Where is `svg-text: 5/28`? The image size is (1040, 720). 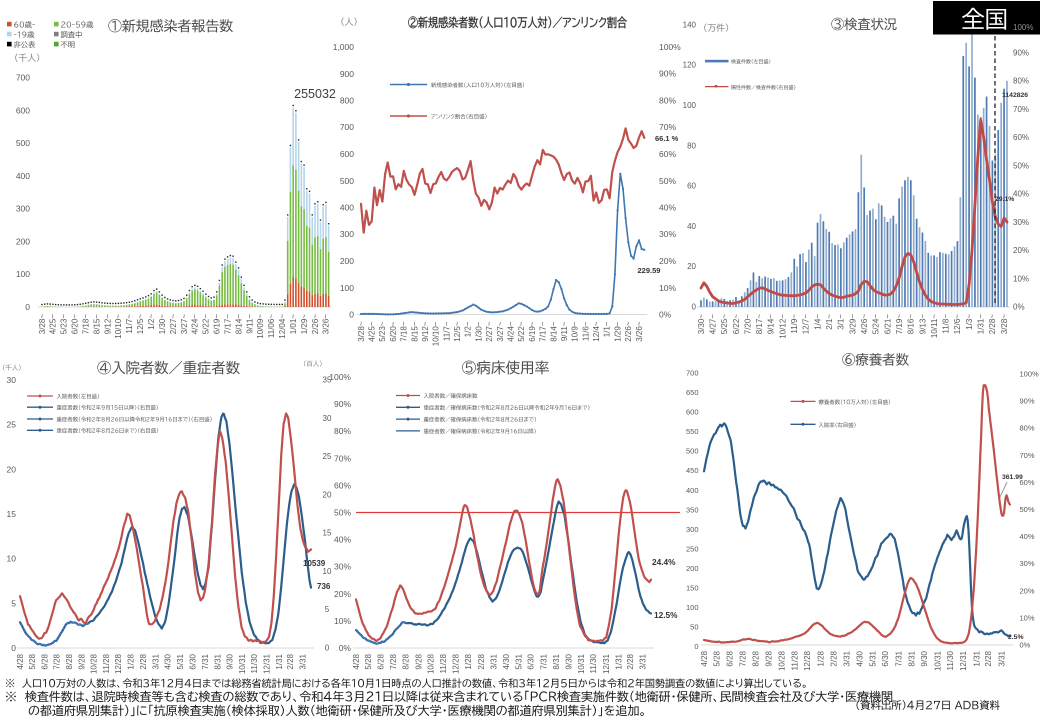 svg-text: 5/28 is located at coordinates (717, 658).